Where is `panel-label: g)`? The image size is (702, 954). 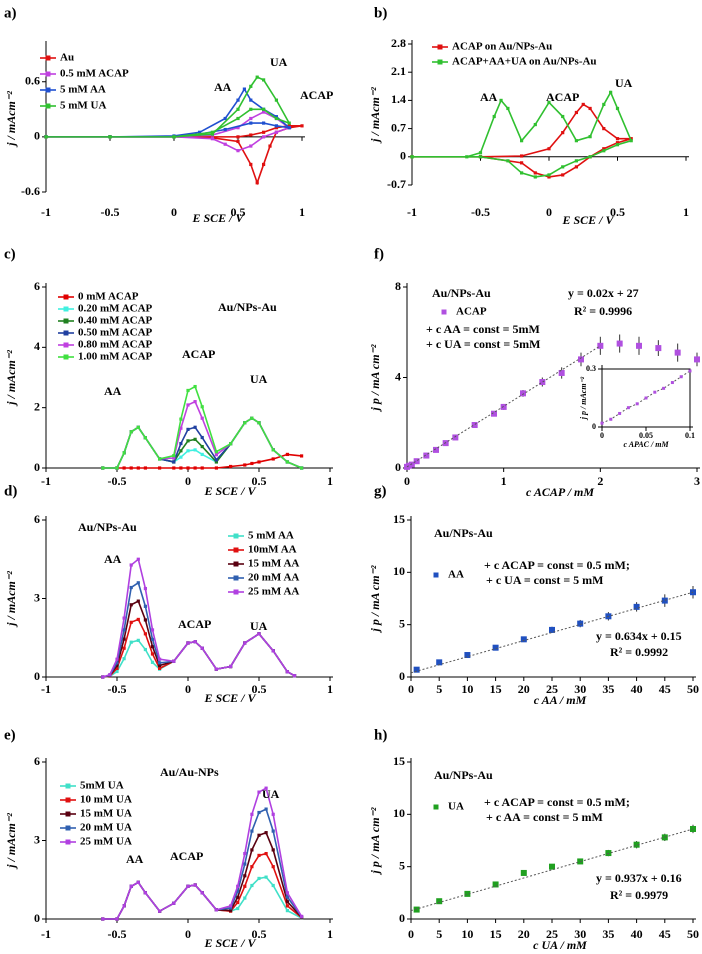 panel-label: g) is located at coordinates (380, 491).